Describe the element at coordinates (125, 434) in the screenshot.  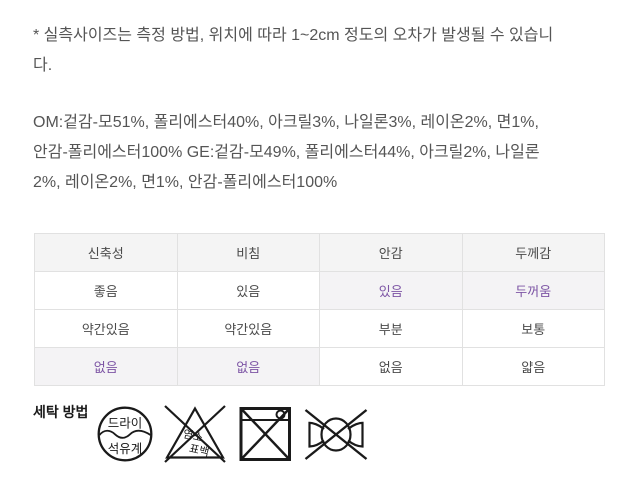
I see `dry-clean-petroleum-icon: 드라이 석유계` at that location.